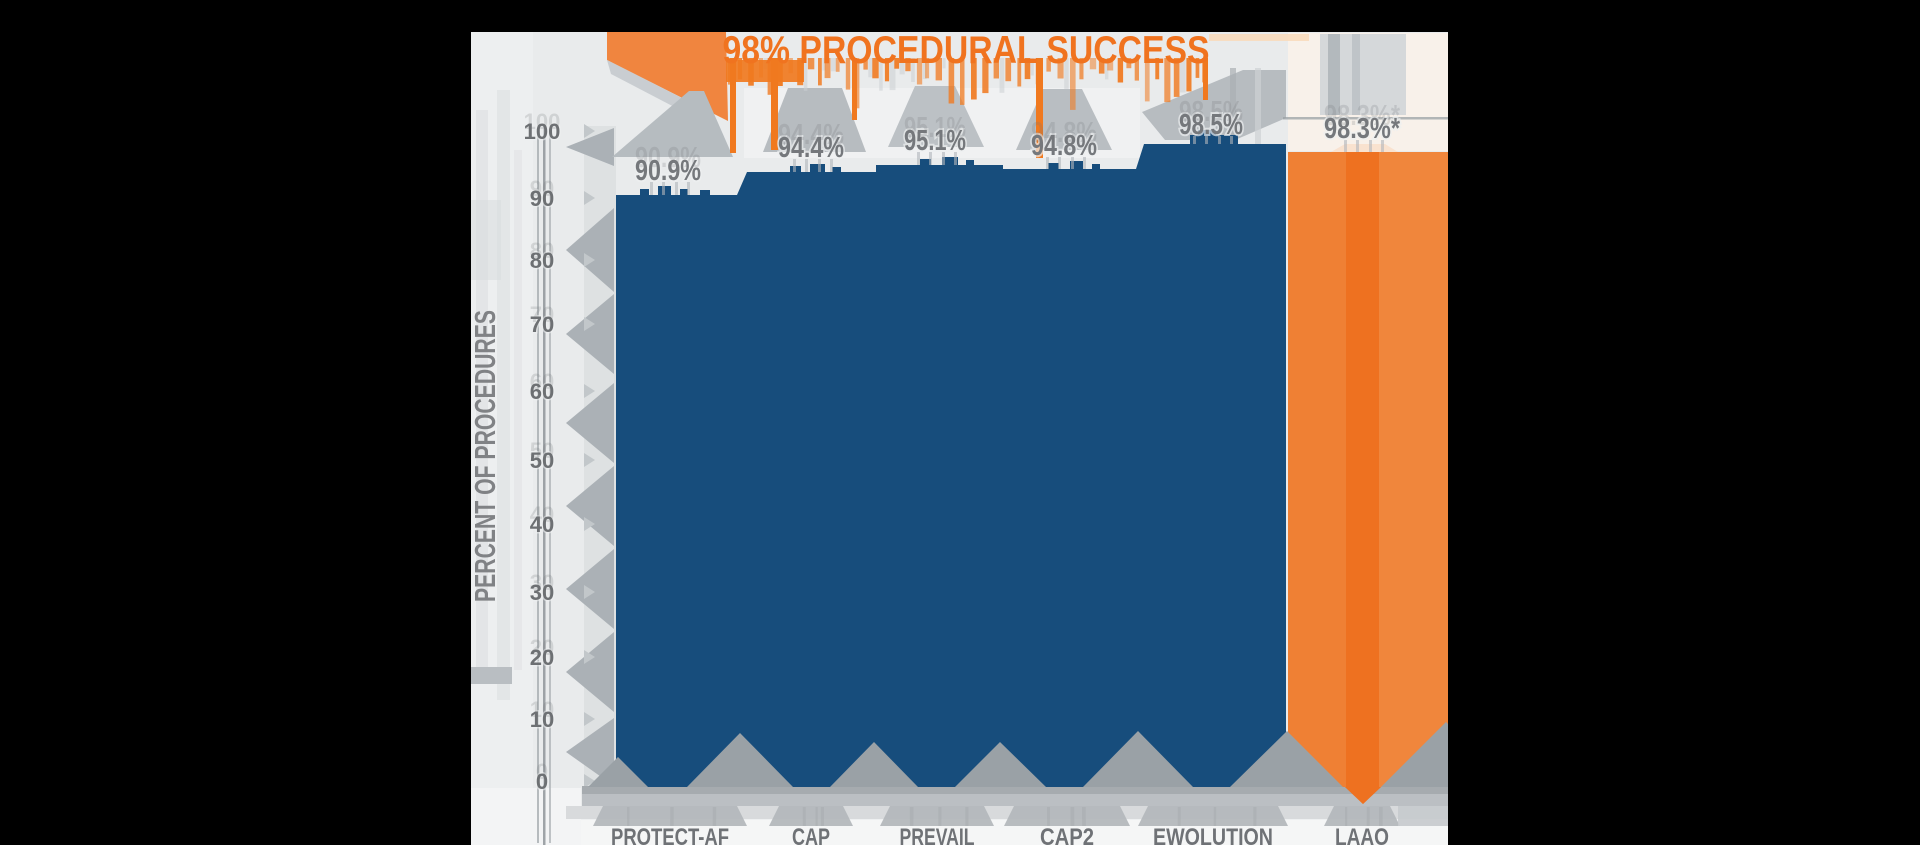 This screenshot has width=1920, height=845. Describe the element at coordinates (1067, 834) in the screenshot. I see `svg-text: CAP2` at that location.